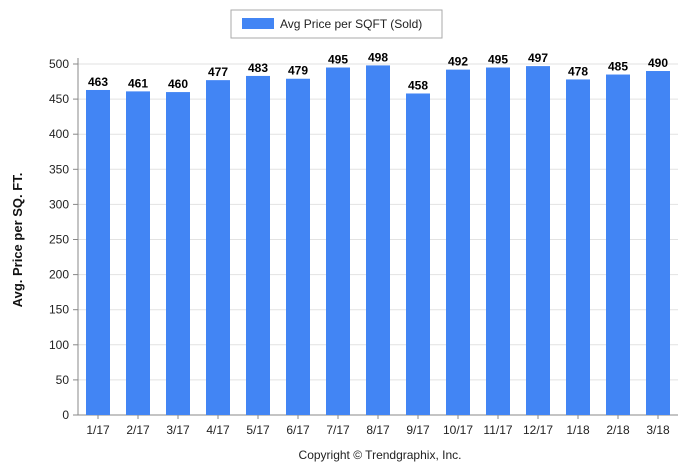 This screenshot has width=699, height=473. Describe the element at coordinates (618, 67) in the screenshot. I see `data-label: 485` at that location.